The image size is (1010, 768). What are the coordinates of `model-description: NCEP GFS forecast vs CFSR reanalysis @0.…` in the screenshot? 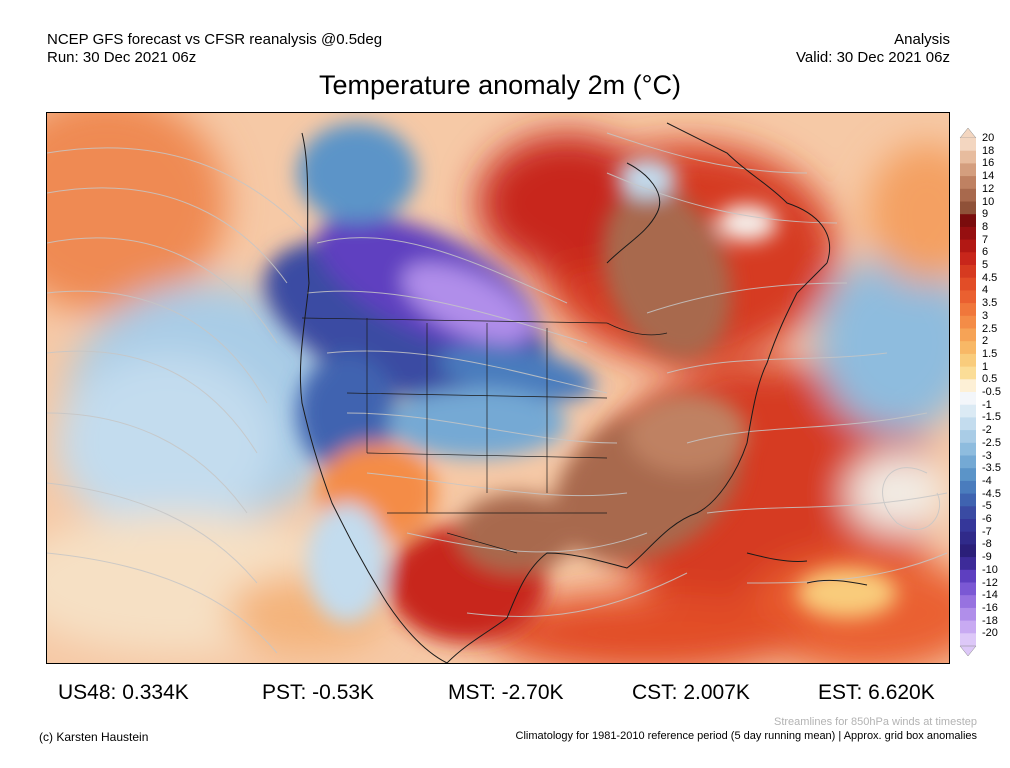 It's located at (215, 39).